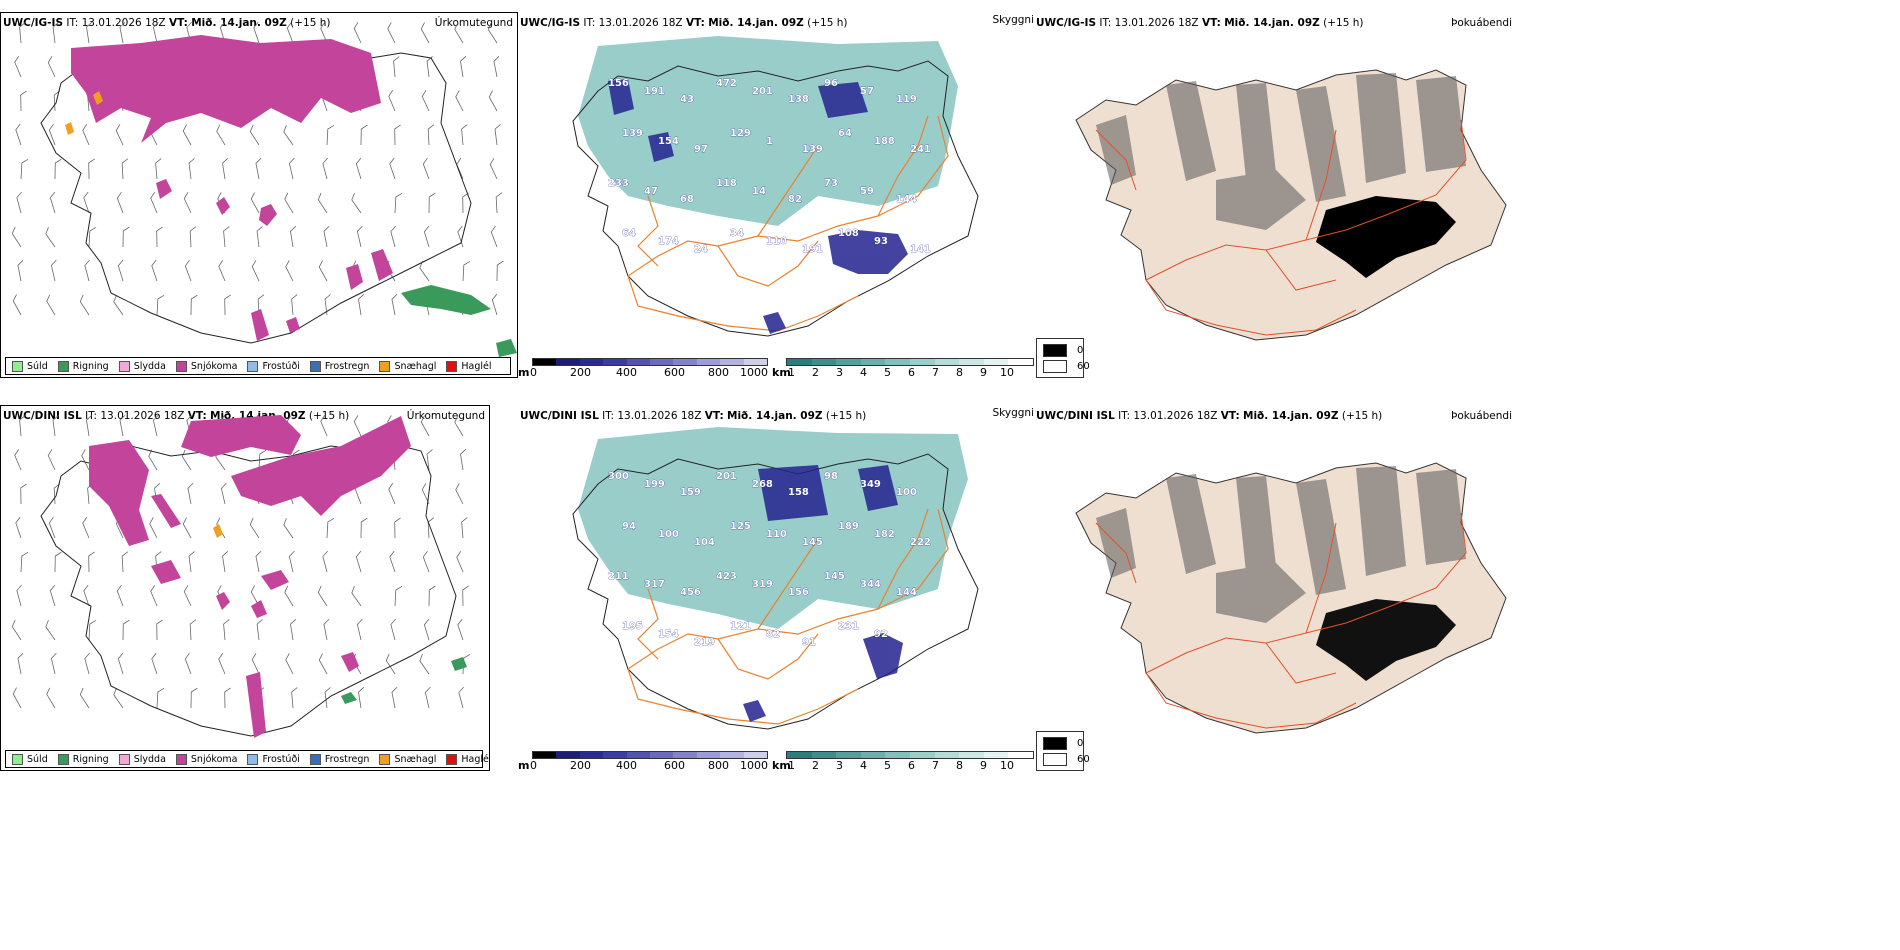  I want to click on visibility-value-label: 145, so click(812, 542).